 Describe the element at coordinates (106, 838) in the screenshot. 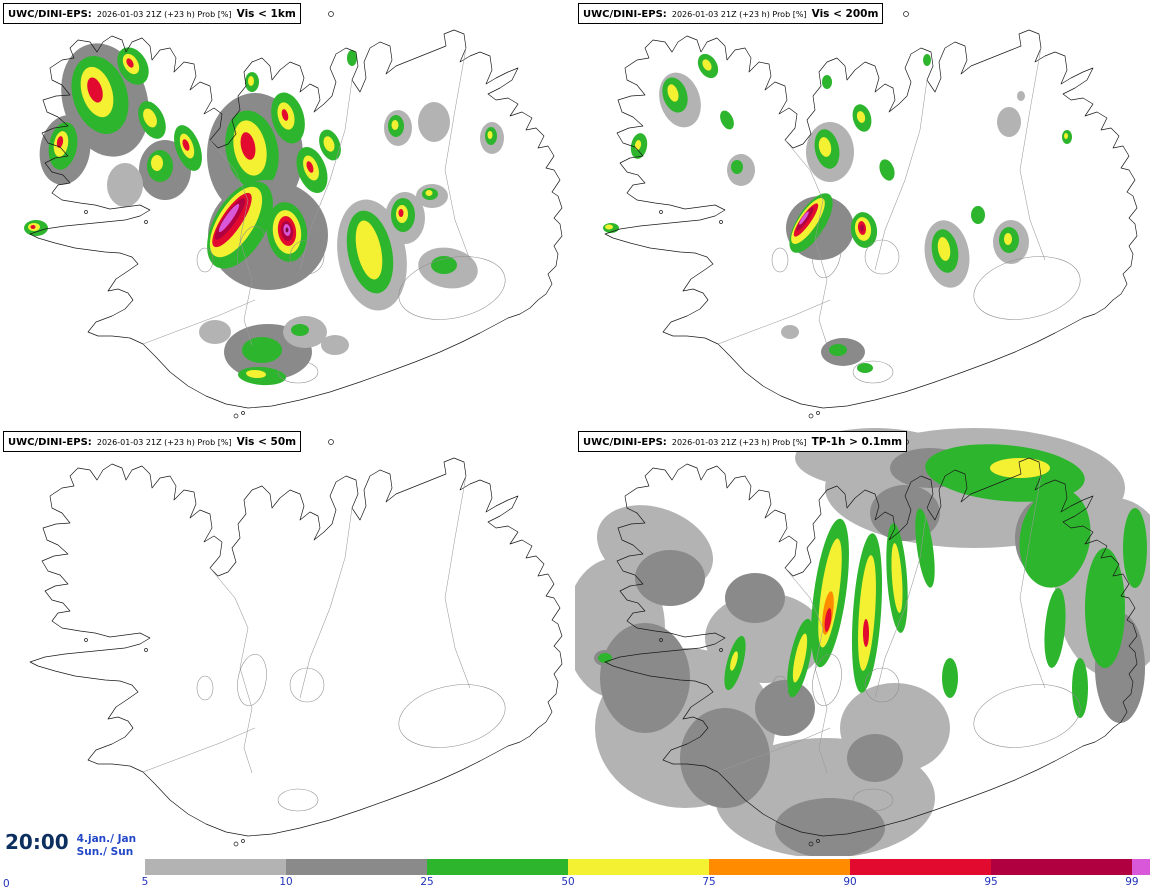

I see `valid-date-line1: 4.jan./ Jan` at that location.